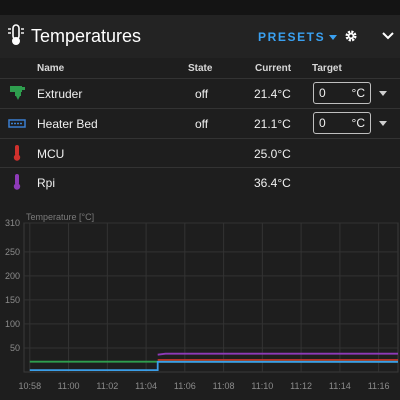 The width and height of the screenshot is (400, 400). Describe the element at coordinates (272, 183) in the screenshot. I see `sensor-current: 36.4°C` at that location.